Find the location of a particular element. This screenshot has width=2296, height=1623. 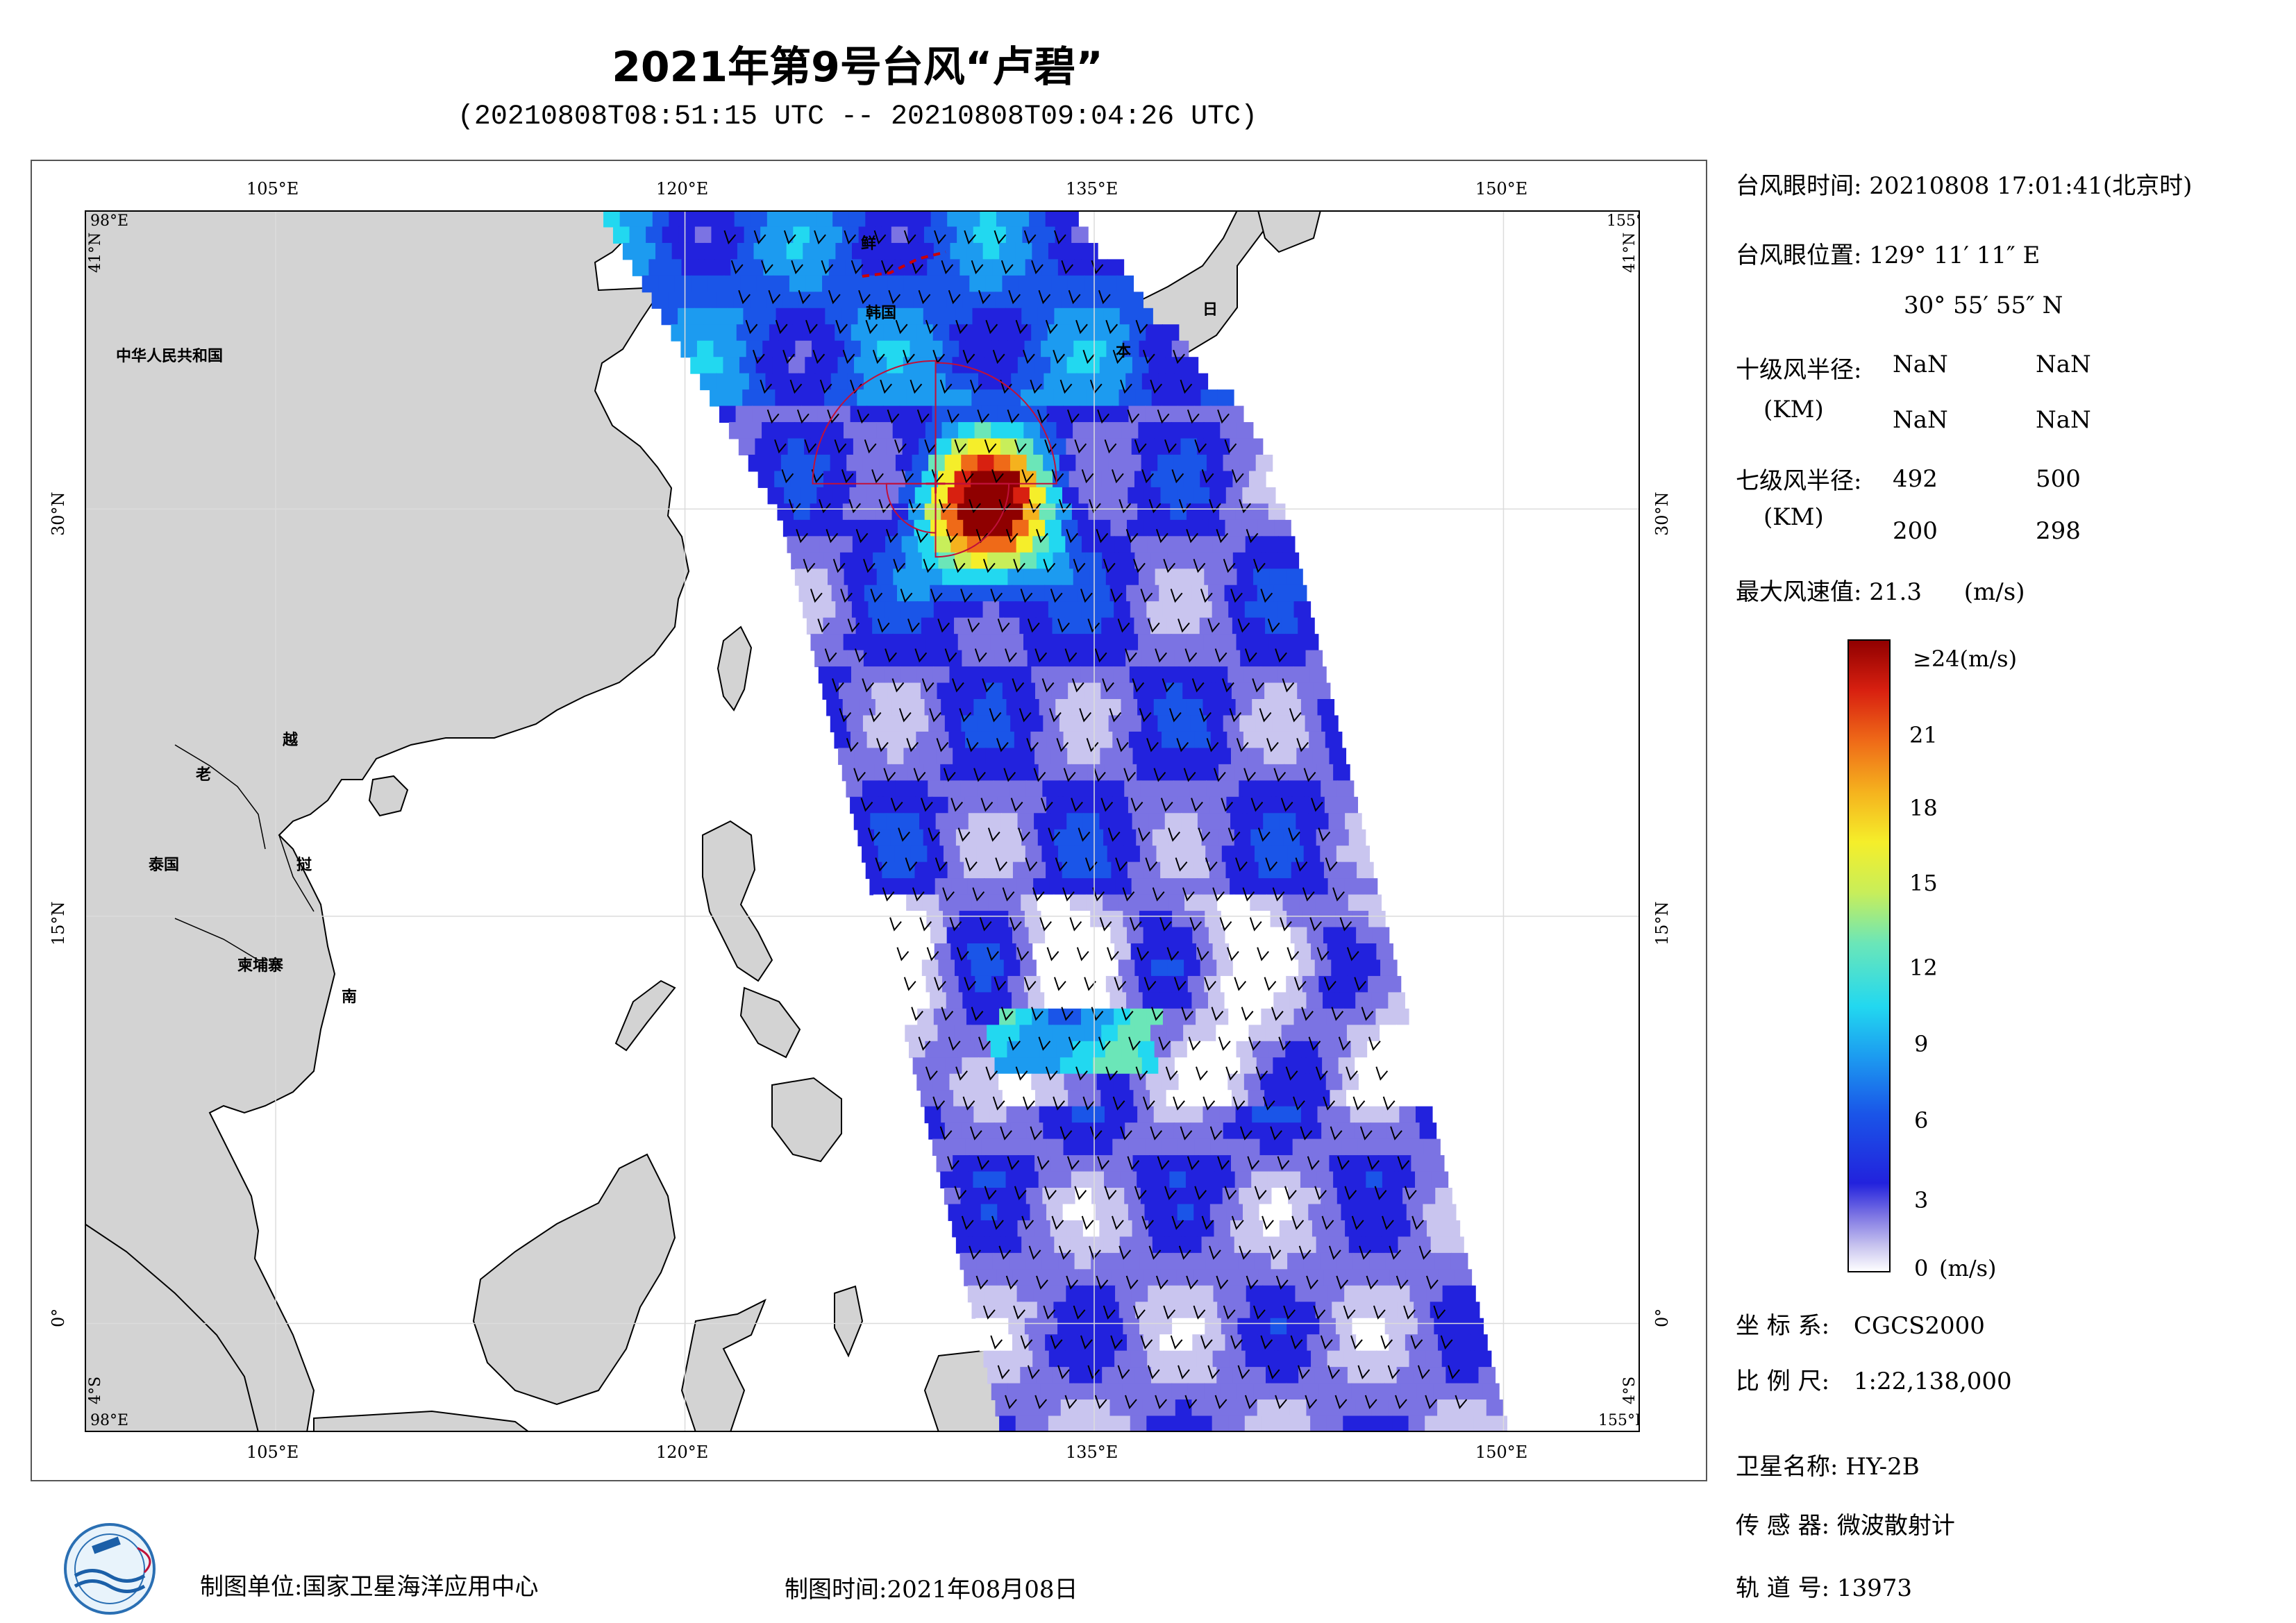

orbit-label: 轨 道 号: is located at coordinates (1783, 1588).